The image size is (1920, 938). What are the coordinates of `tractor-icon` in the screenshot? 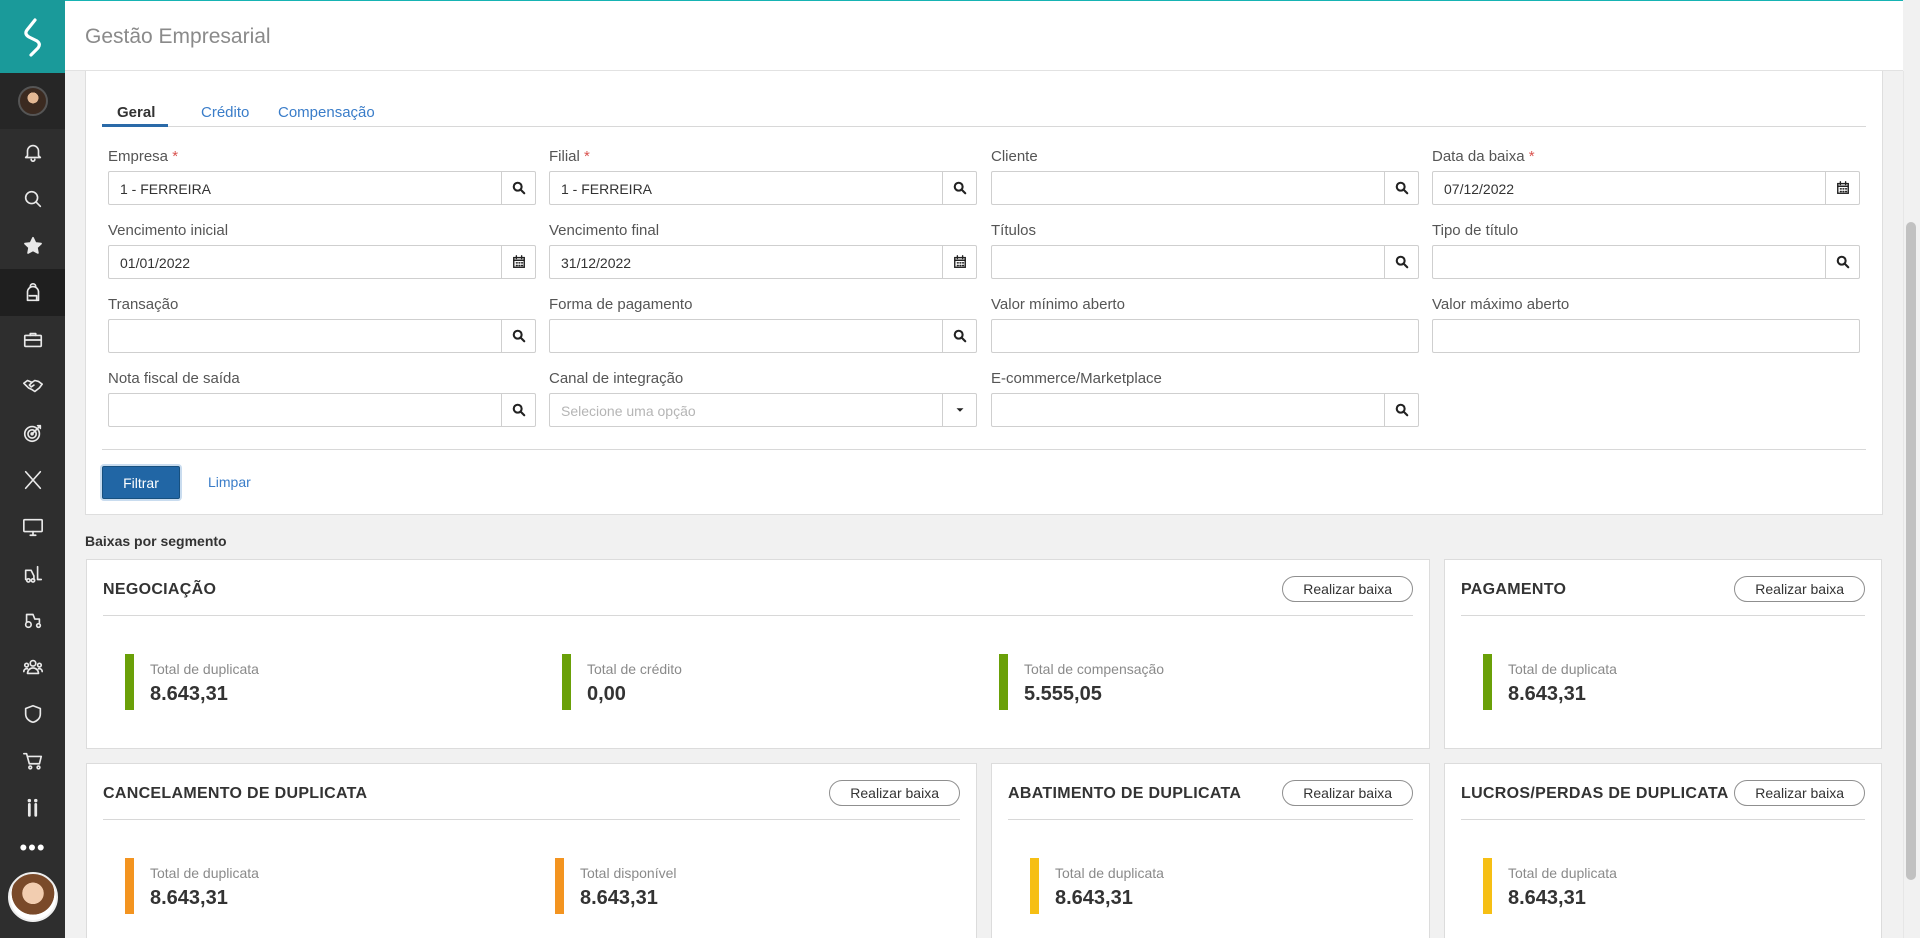 It's located at (32, 621).